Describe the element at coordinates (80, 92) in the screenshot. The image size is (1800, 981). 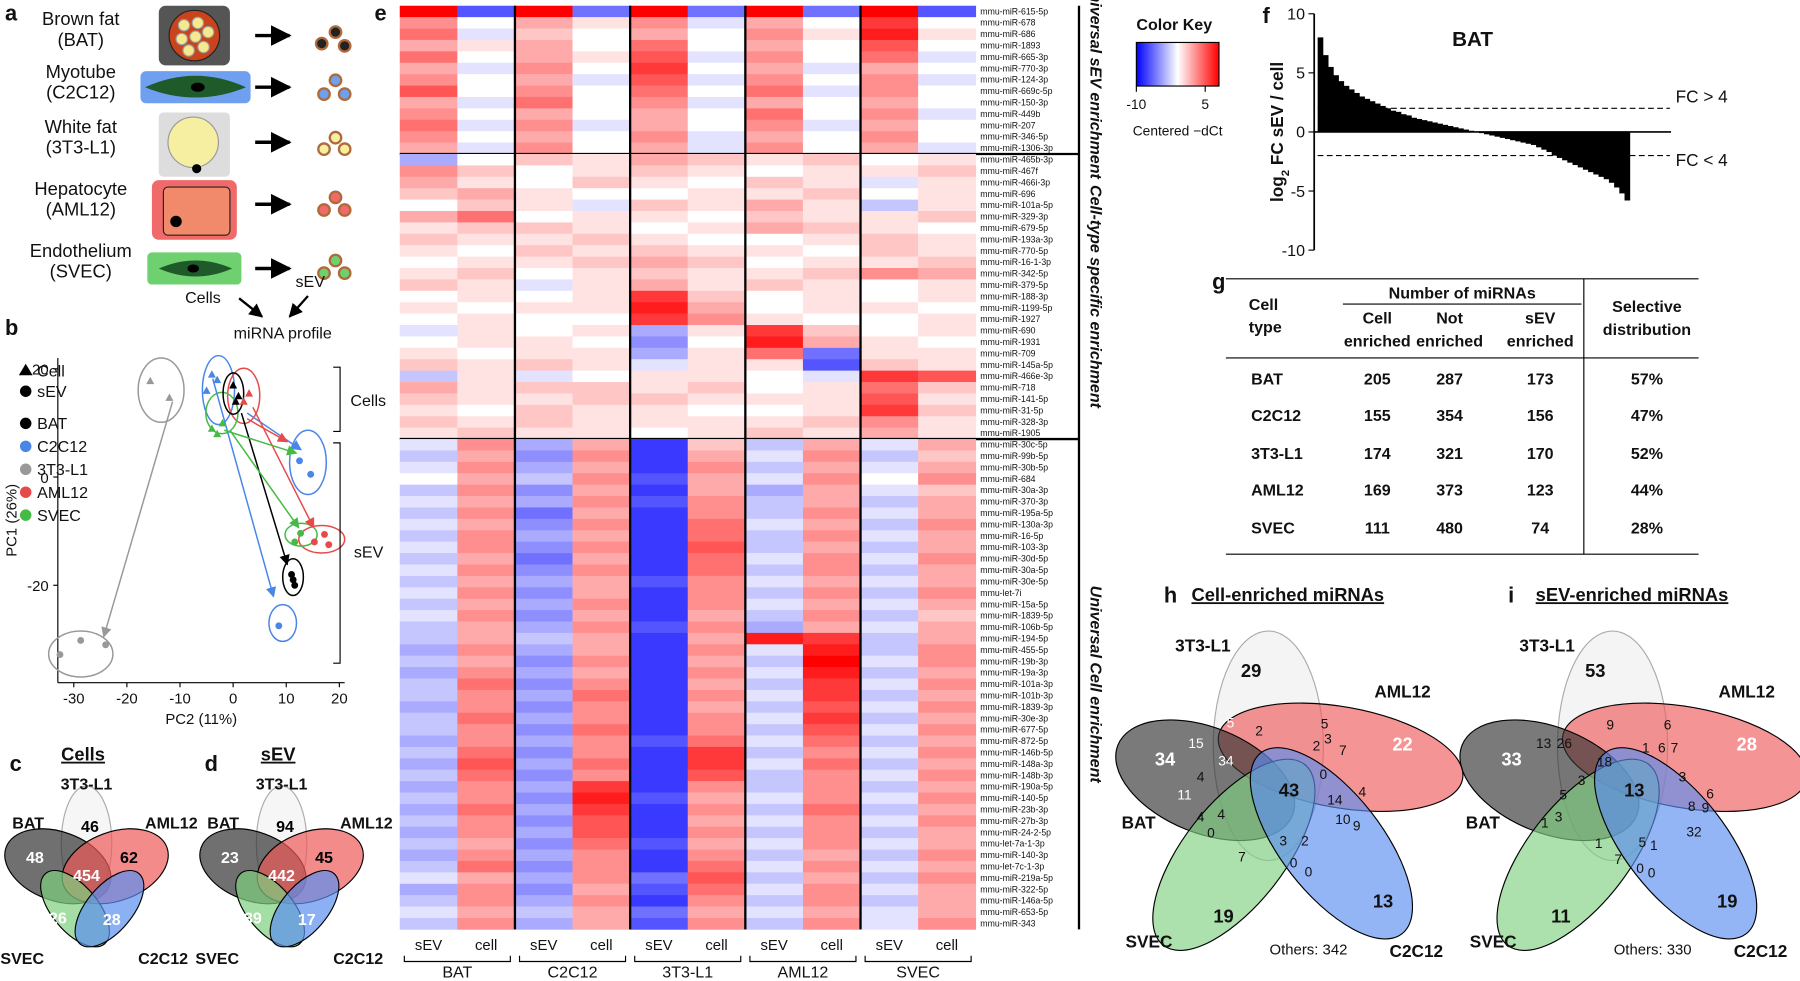
I see `cell-name: (C2C12)` at that location.